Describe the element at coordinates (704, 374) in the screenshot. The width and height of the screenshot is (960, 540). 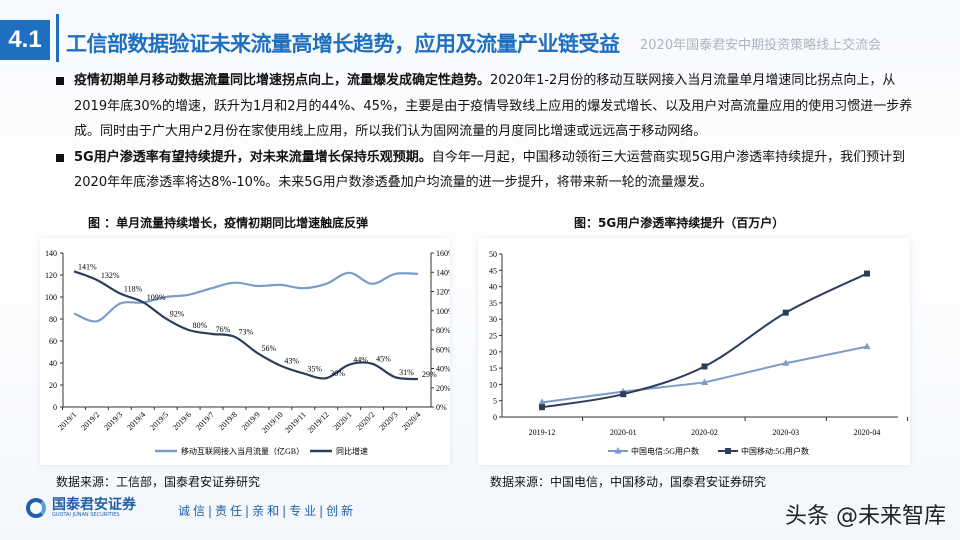
I see `series-line-china-telecom` at that location.